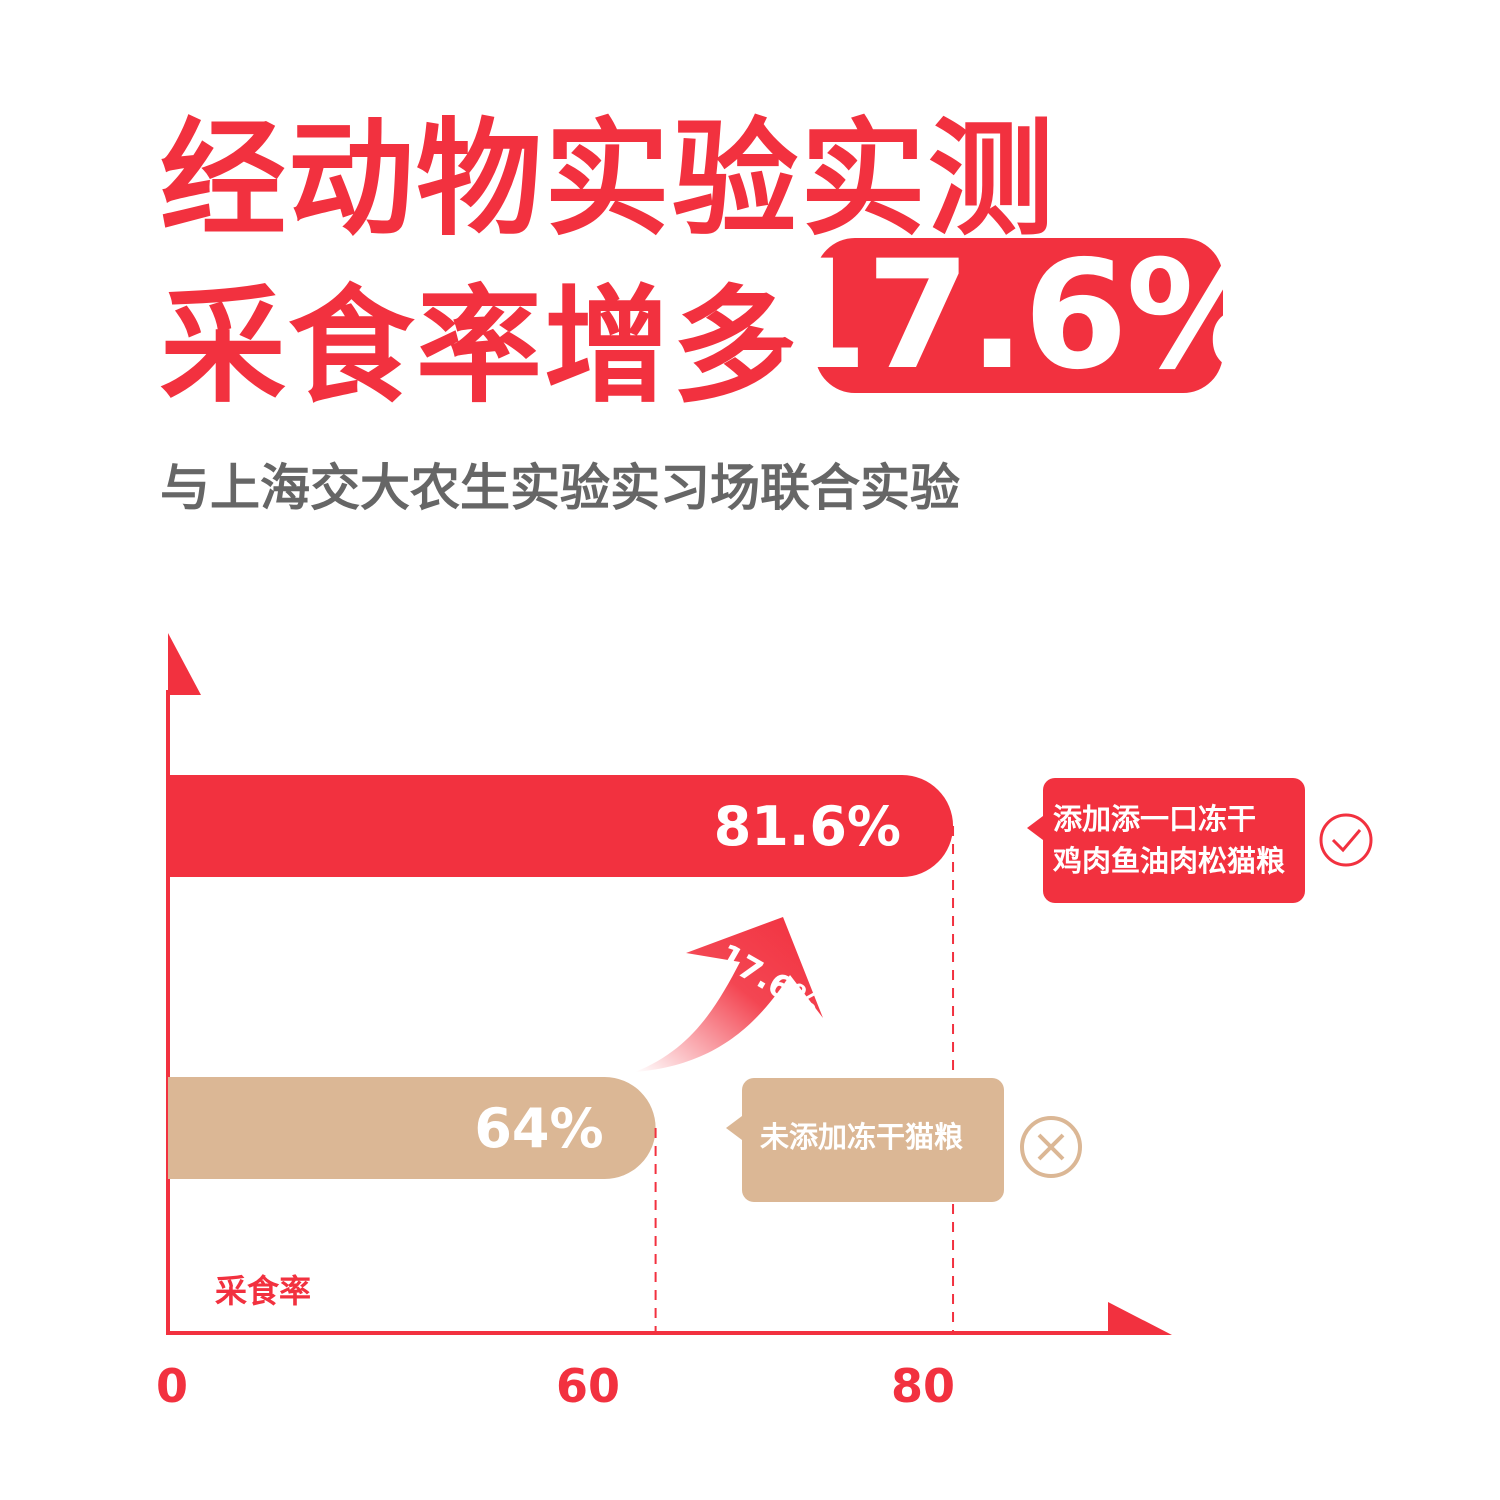 Image resolution: width=1500 pixels, height=1500 pixels. What do you see at coordinates (538, 1128) in the screenshot?
I see `data-label: 64%` at bounding box center [538, 1128].